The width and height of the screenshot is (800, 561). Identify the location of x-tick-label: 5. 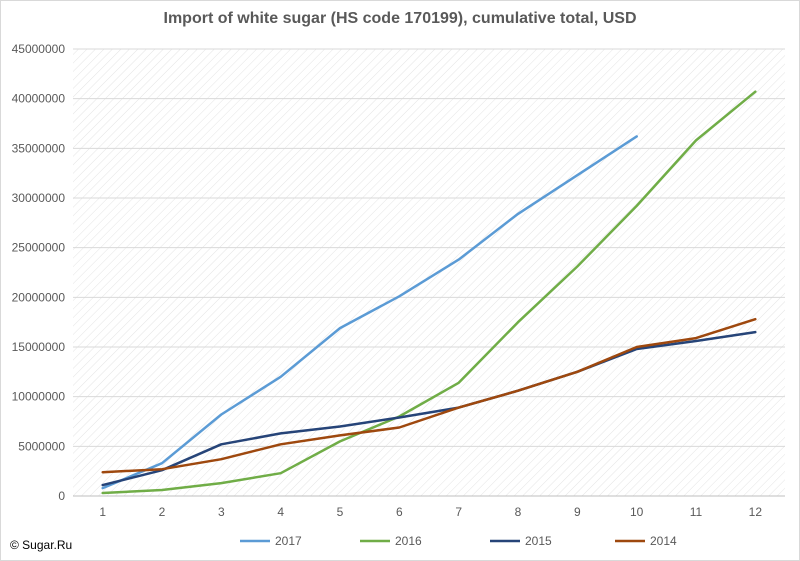
(340, 512).